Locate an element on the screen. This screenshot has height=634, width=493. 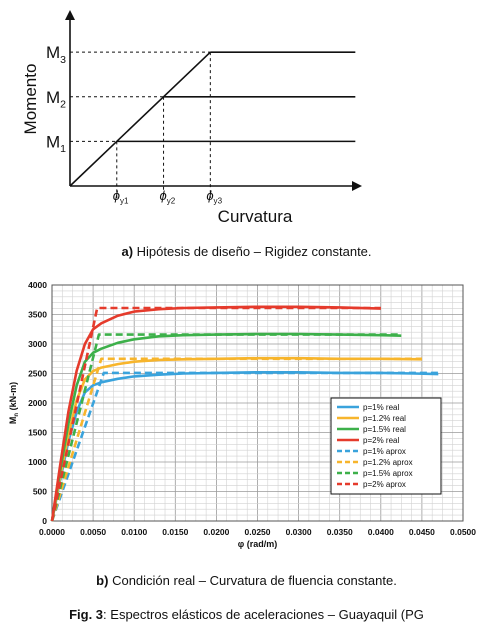
x-tick-label: 0.0350 is located at coordinates (340, 532).